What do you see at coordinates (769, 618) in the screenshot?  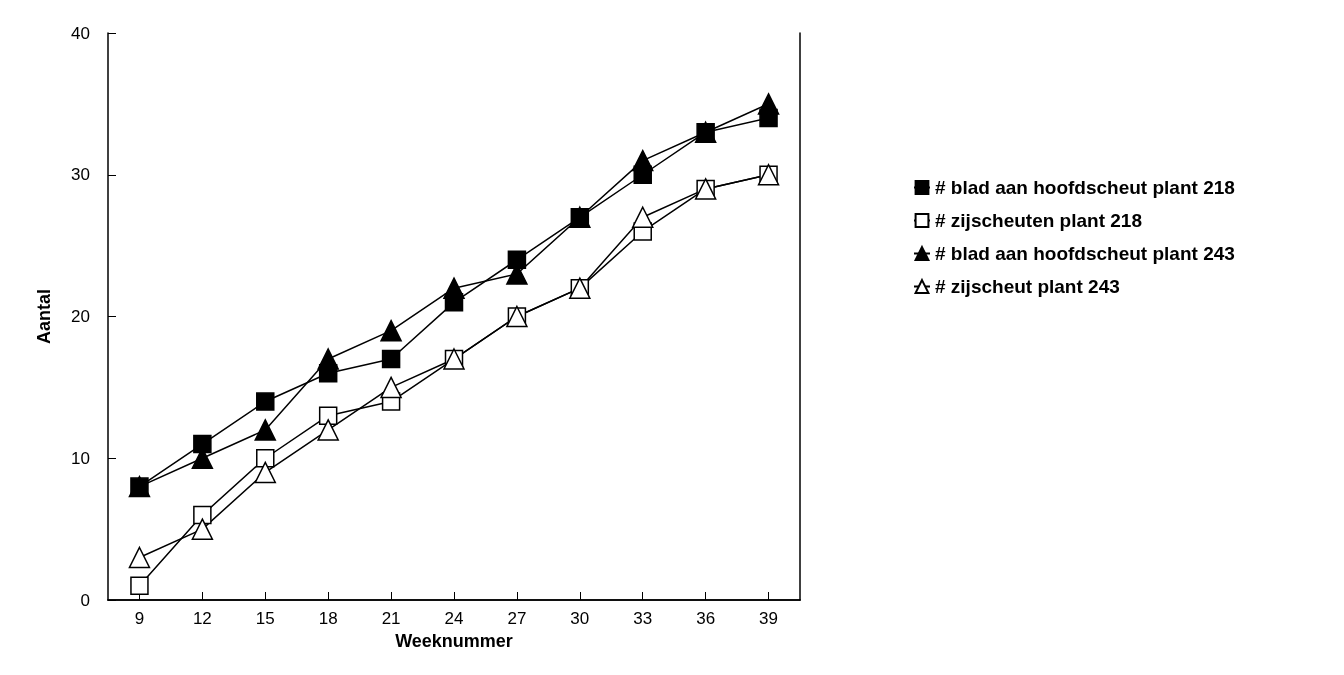 I see `x-tick-label: 39` at bounding box center [769, 618].